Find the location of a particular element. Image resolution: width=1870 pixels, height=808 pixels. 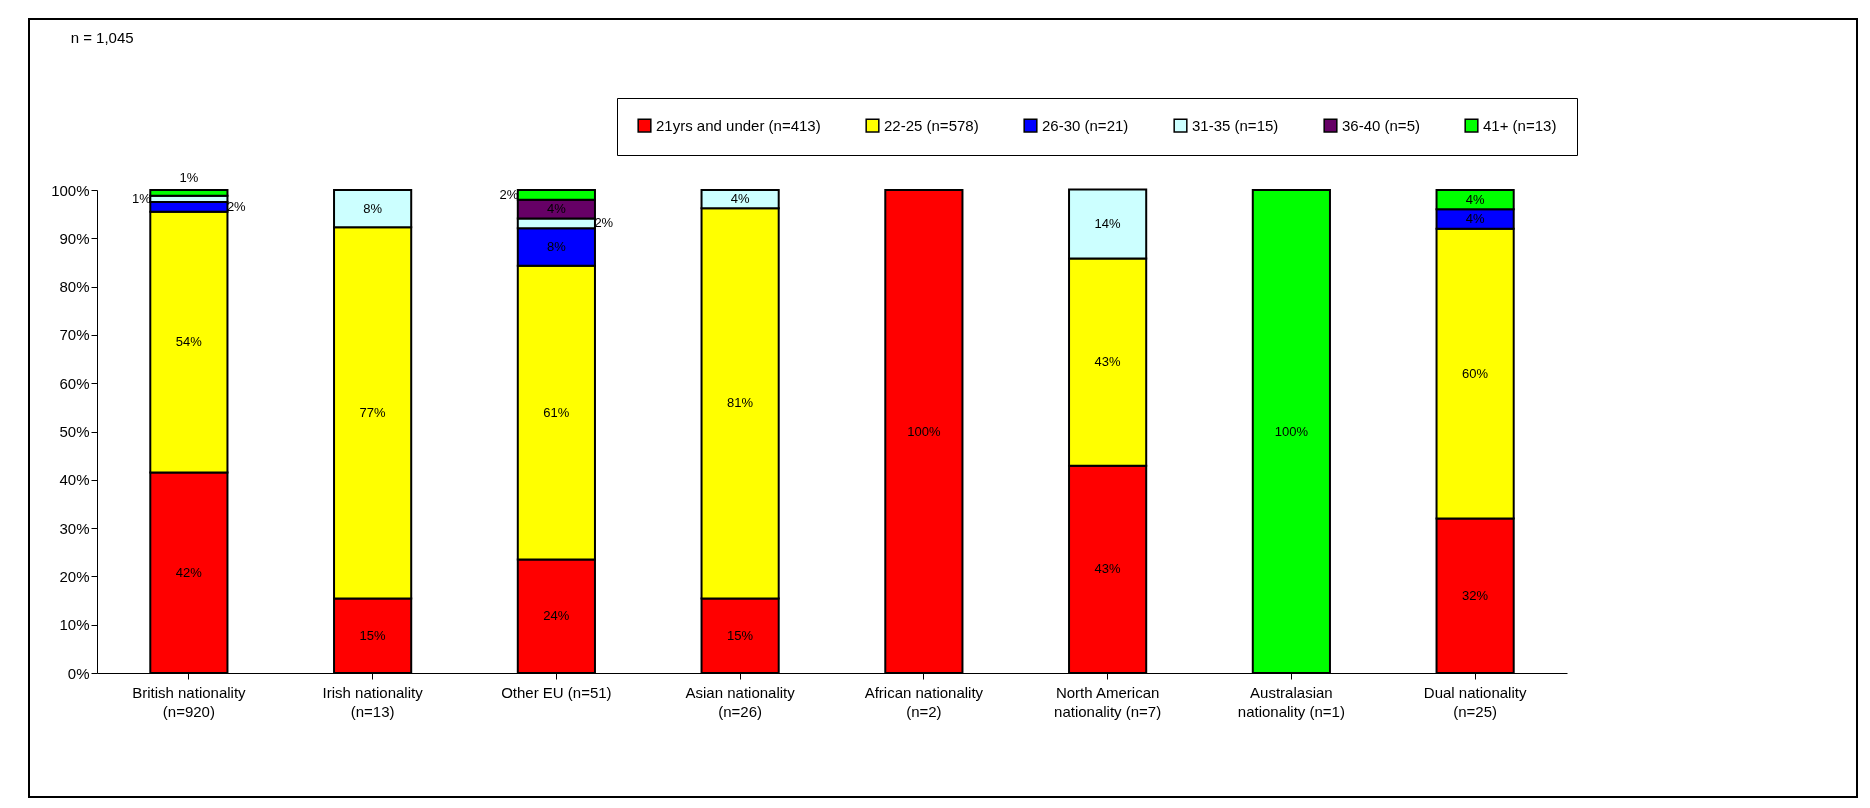

data-label: 61% is located at coordinates (556, 412).